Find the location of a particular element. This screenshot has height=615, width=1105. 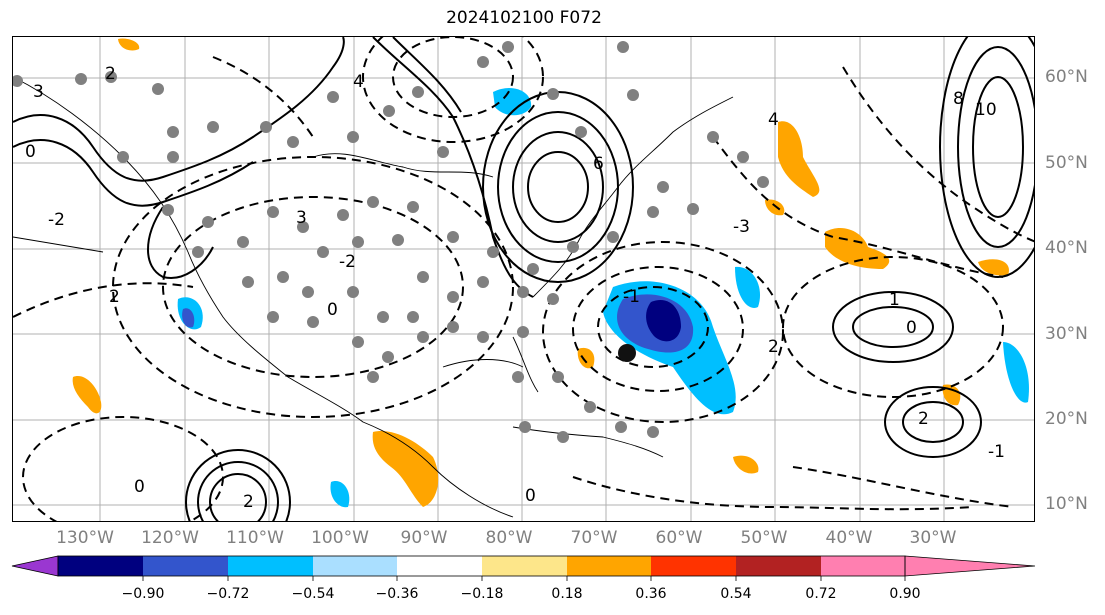

lon-label: 40°W is located at coordinates (849, 538).